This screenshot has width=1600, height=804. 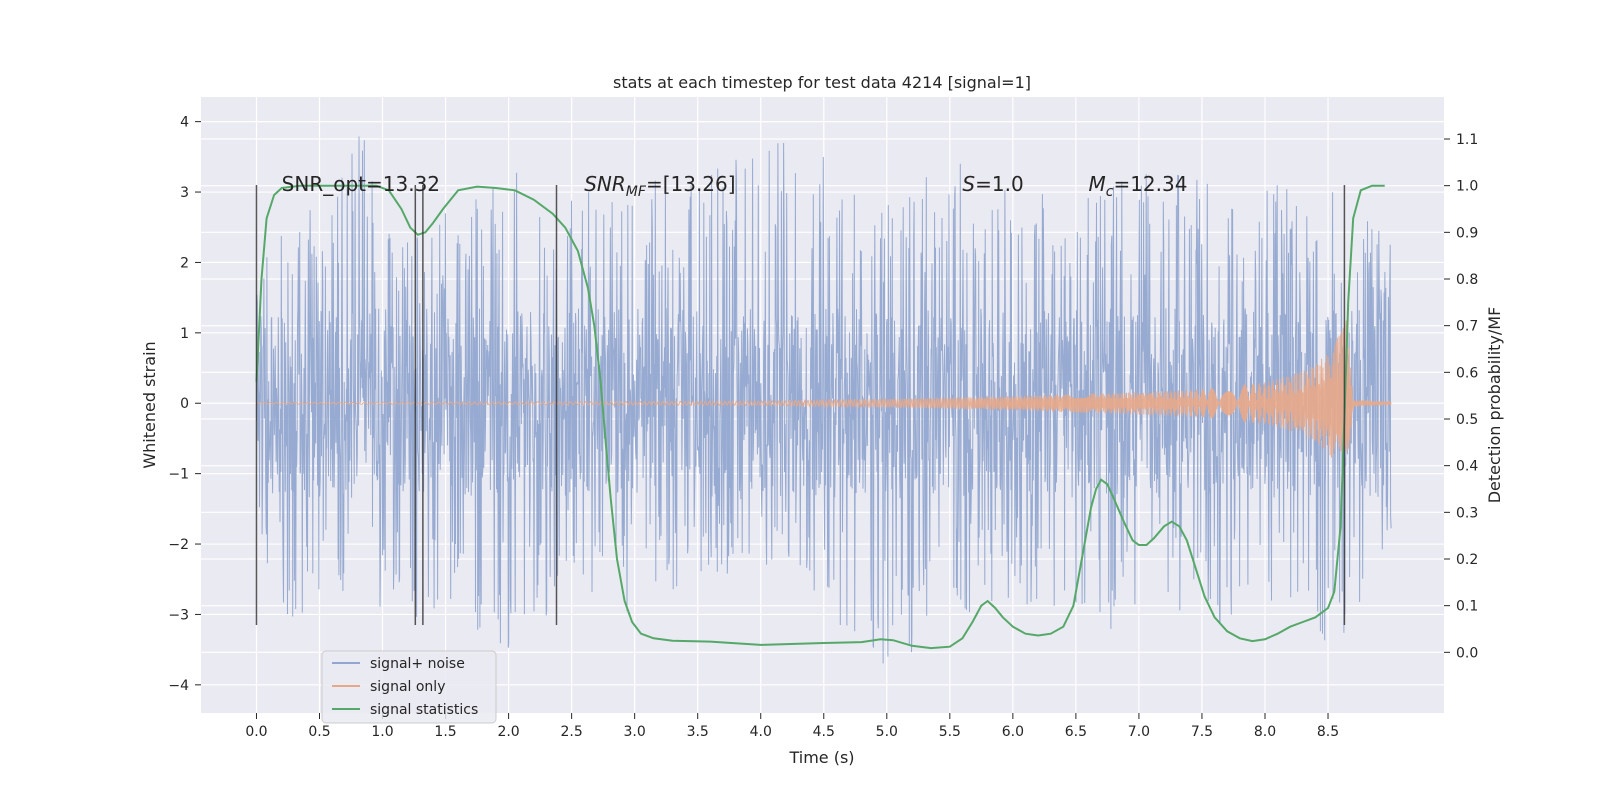 I want to click on y-tick-label-right: 0.1, so click(x=1467, y=607).